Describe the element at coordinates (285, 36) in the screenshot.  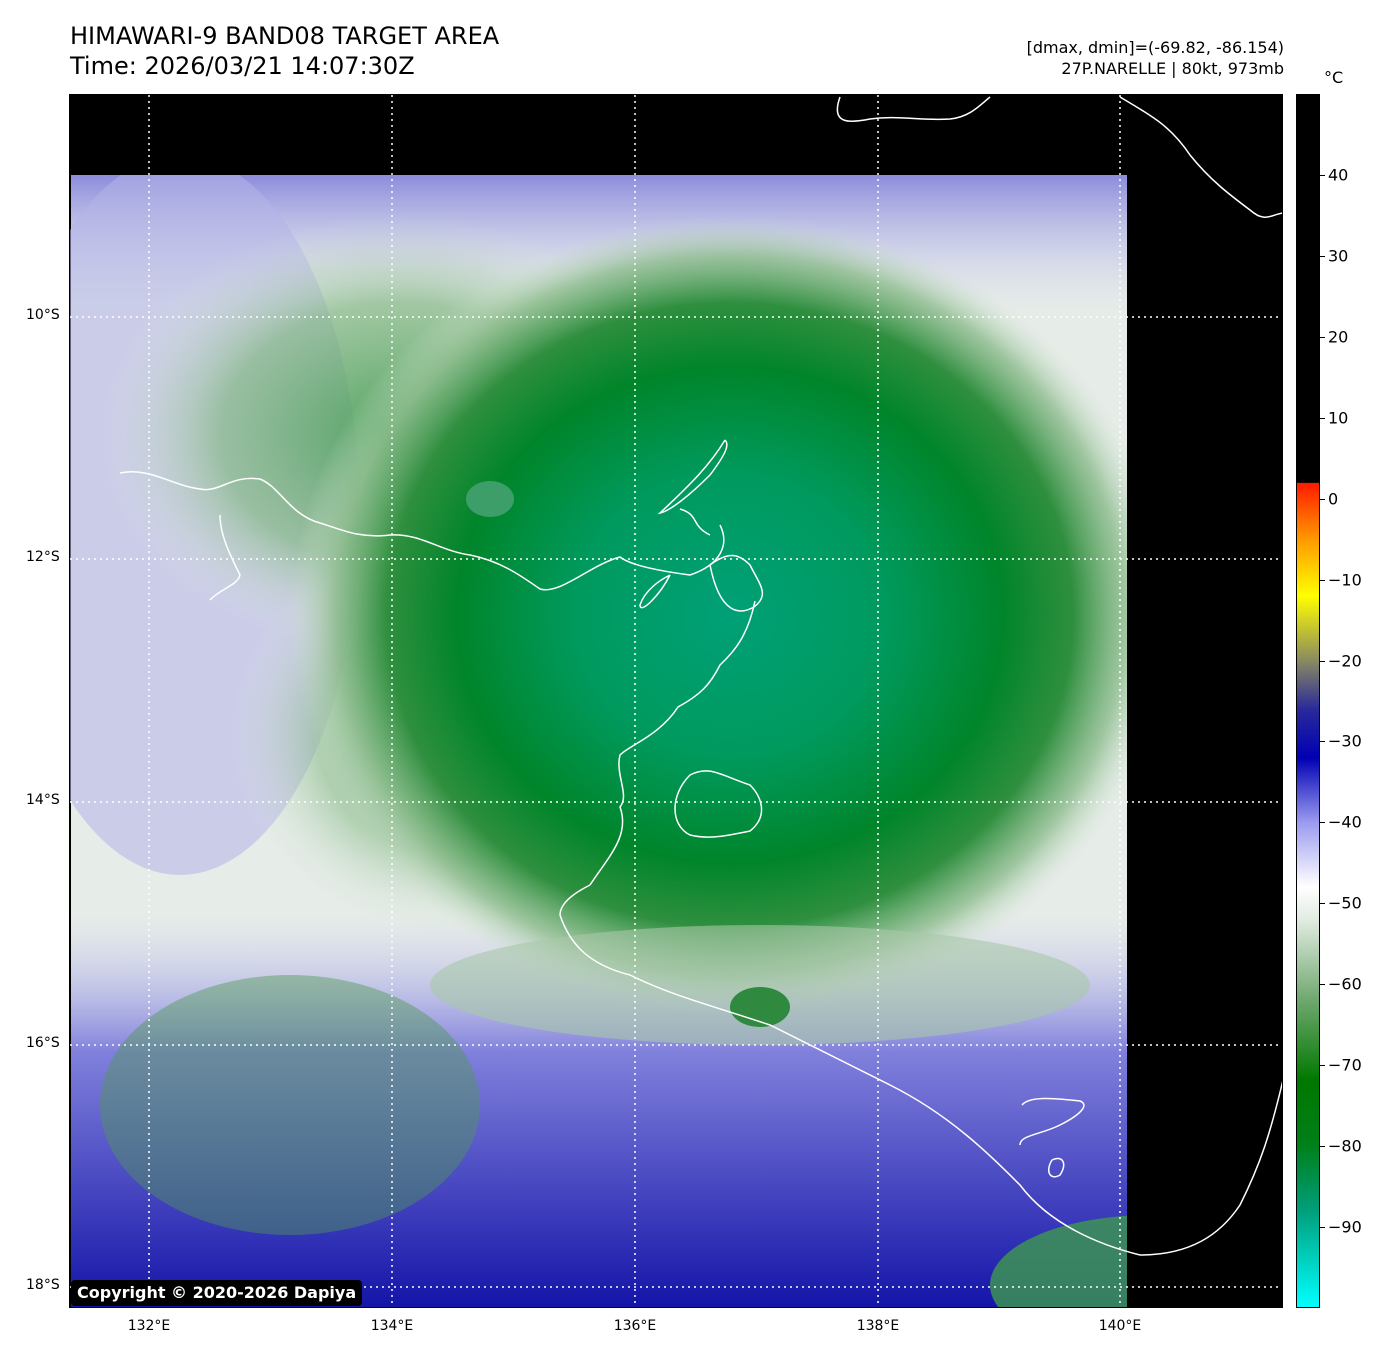
I see `chart-title: HIMAWARI-9 BAND08 TARGET AREA` at that location.